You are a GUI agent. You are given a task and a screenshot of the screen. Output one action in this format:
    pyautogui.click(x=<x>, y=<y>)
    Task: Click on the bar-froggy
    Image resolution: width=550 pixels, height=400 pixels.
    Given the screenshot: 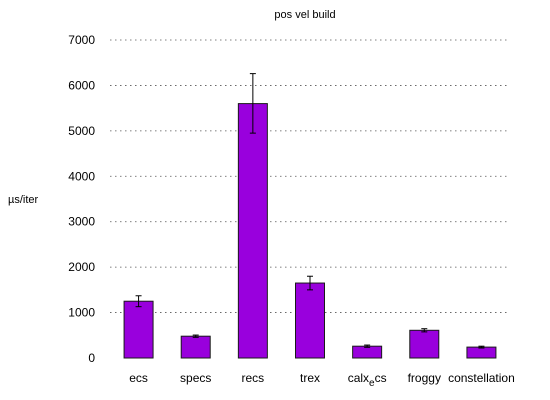 What is the action you would take?
    pyautogui.click(x=424, y=344)
    